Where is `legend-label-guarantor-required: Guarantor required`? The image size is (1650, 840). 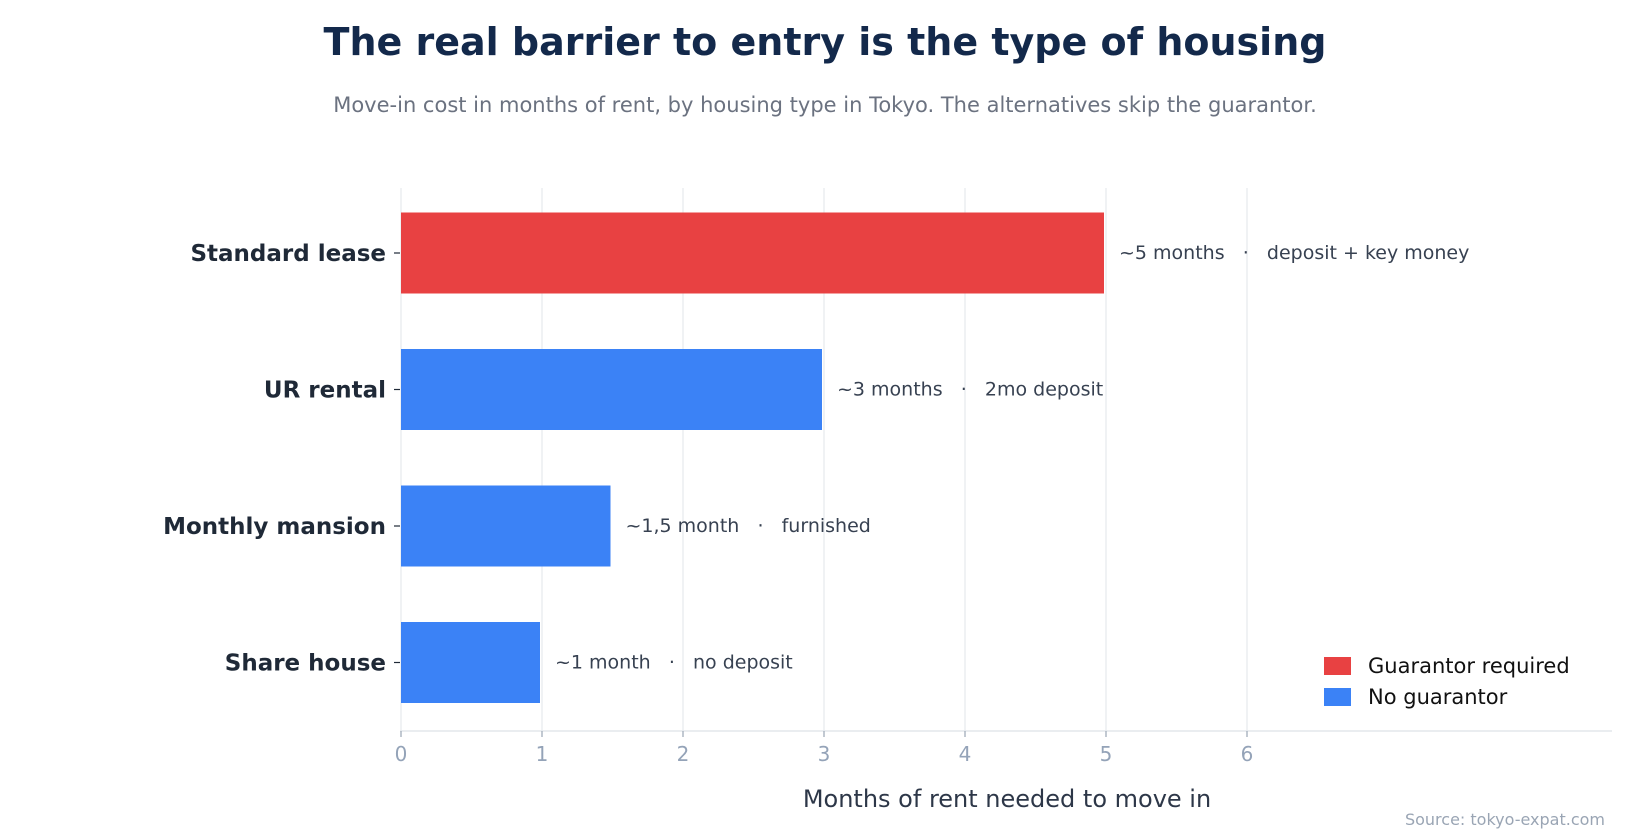 legend-label-guarantor-required: Guarantor required is located at coordinates (1469, 665).